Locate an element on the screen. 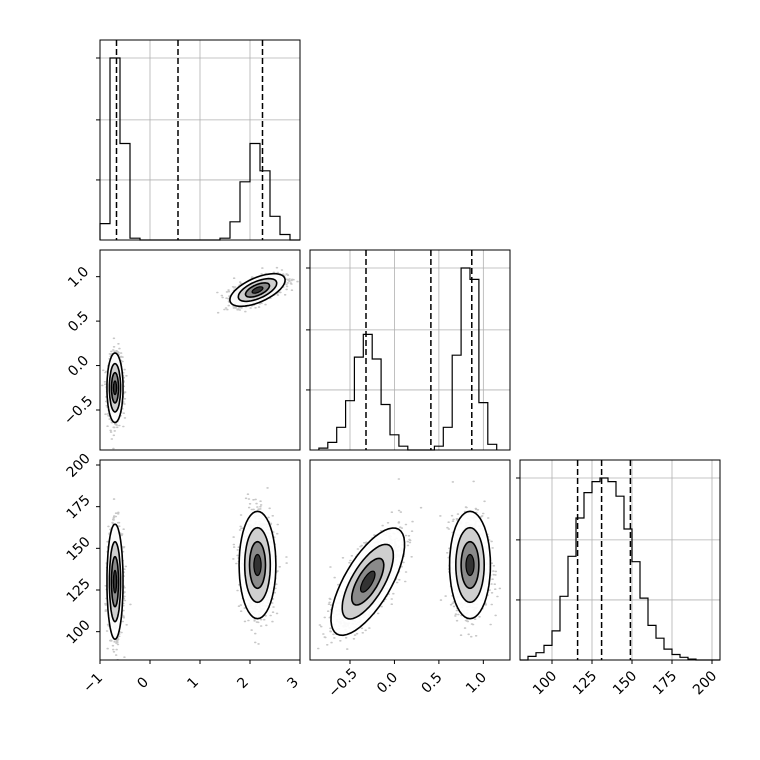 Image resolution: width=760 pixels, height=760 pixels. x-tick-label: 1.0 is located at coordinates (476, 683).